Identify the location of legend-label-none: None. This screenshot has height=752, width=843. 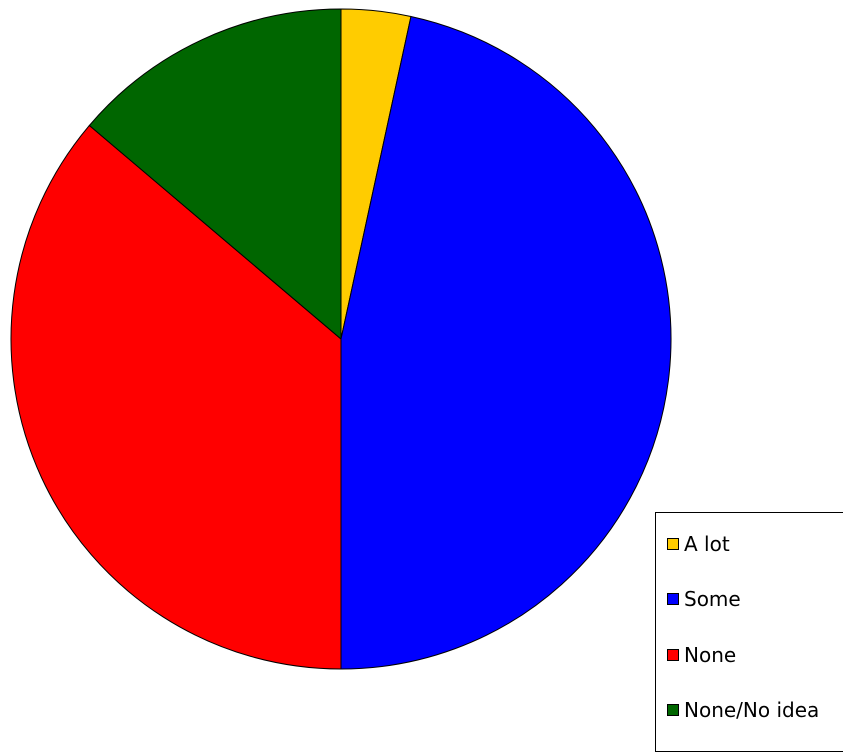
(710, 655).